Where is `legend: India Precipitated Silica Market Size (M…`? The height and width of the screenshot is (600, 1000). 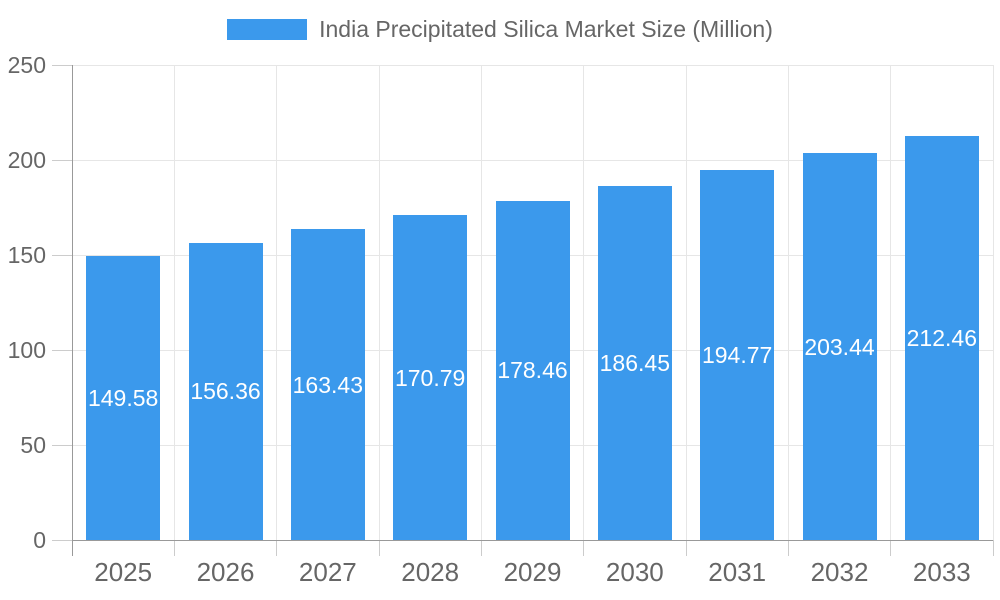 legend: India Precipitated Silica Market Size (M… is located at coordinates (500, 29).